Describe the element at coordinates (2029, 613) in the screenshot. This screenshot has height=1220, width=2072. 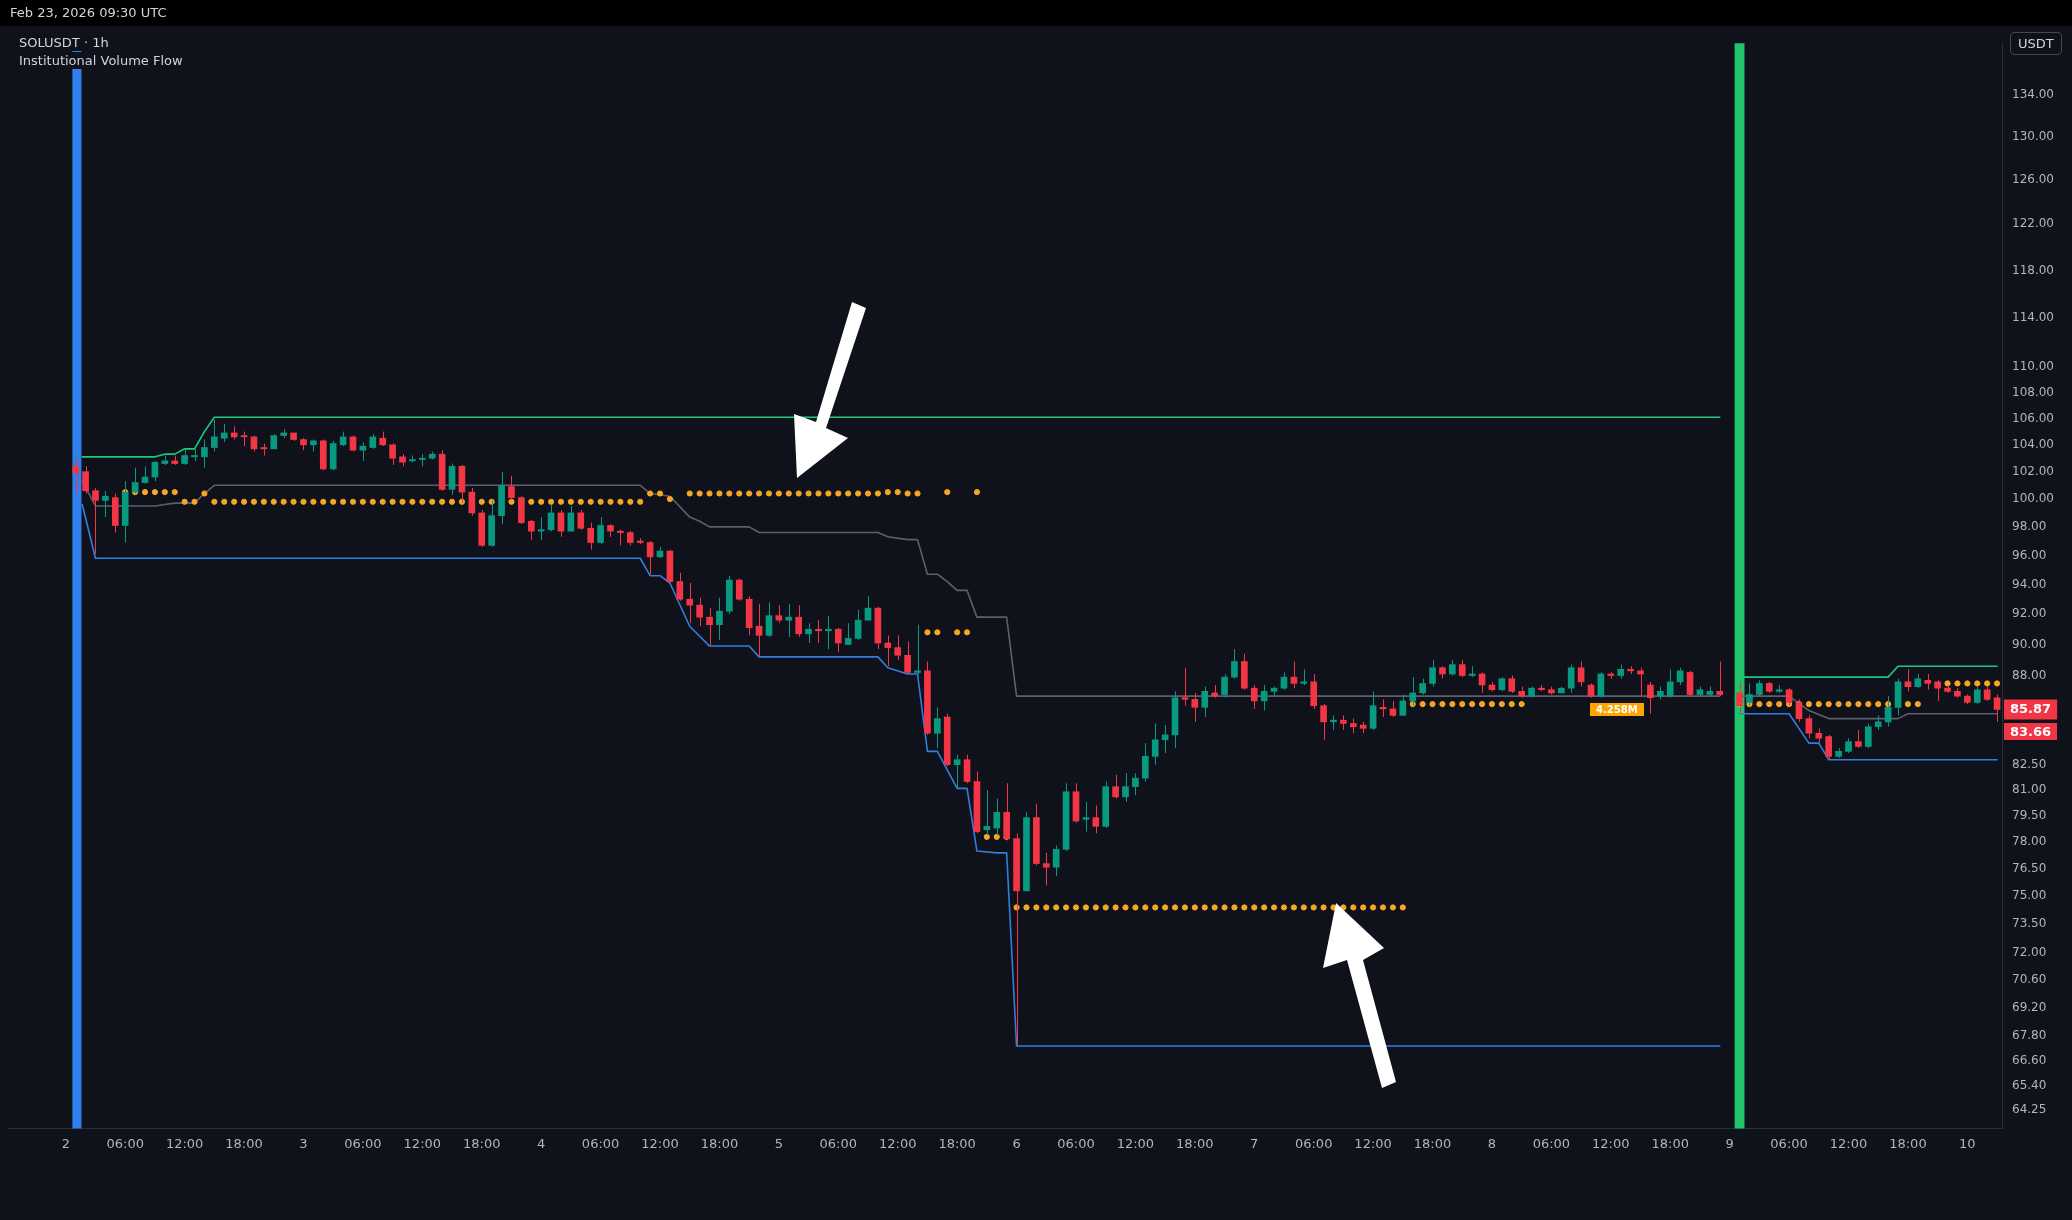
I see `y-tick-label: 92.00` at that location.